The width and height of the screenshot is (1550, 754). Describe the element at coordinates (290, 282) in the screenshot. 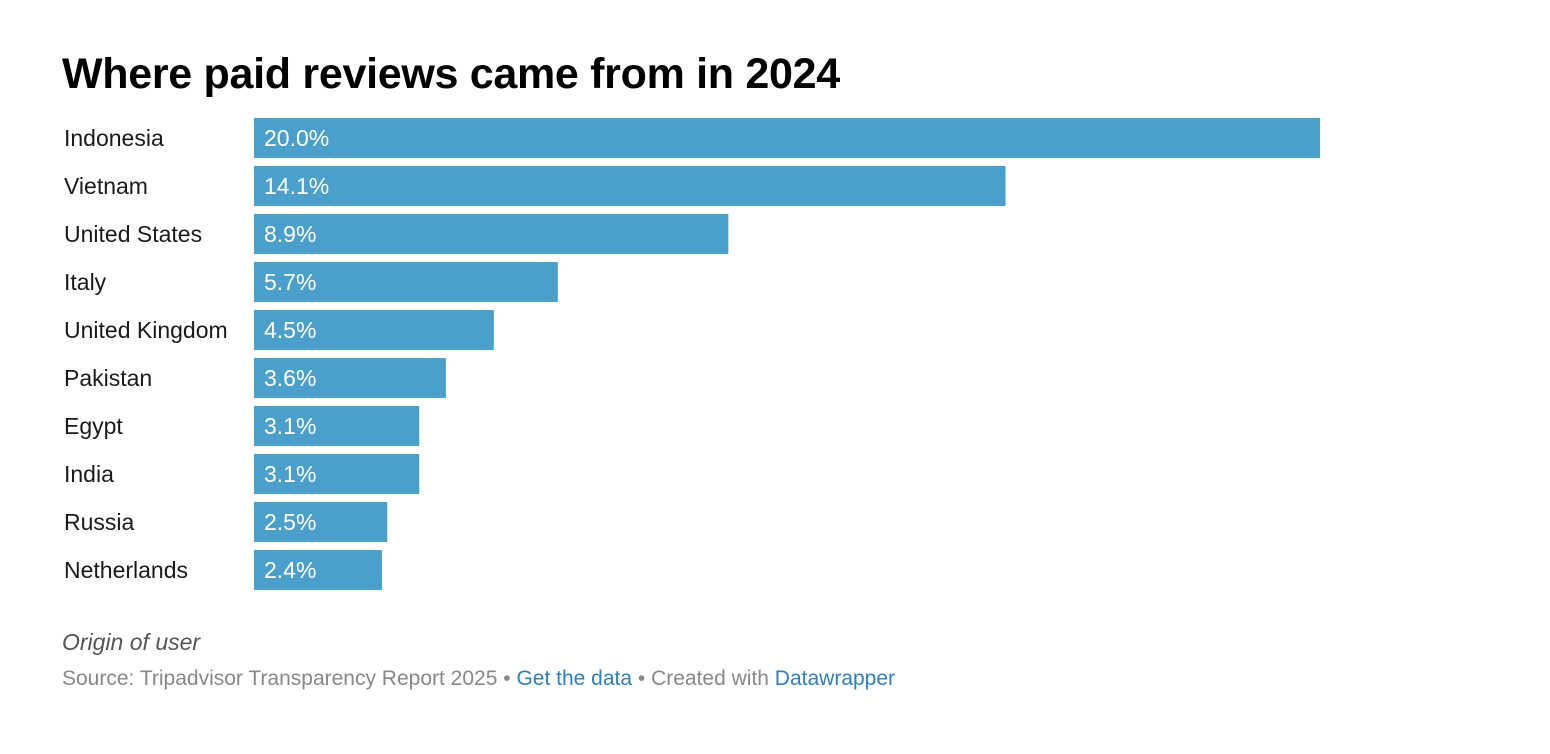

I see `value-label-italy: 5.7%` at that location.